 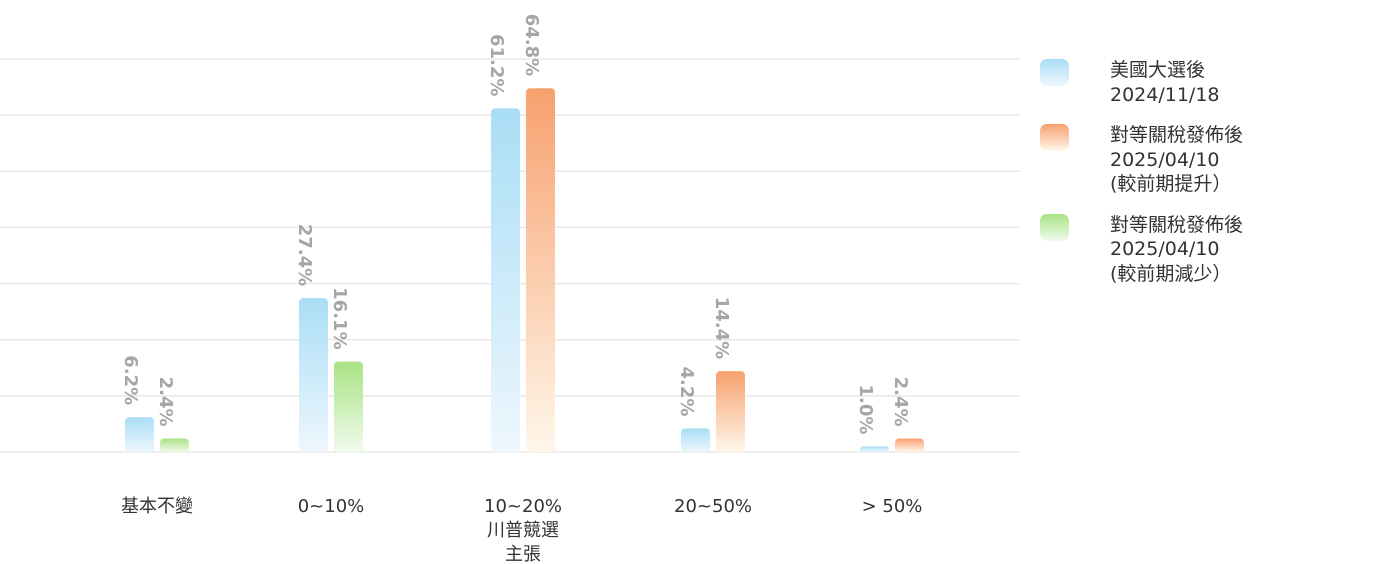 I want to click on value-label: 6.2%, so click(x=130, y=380).